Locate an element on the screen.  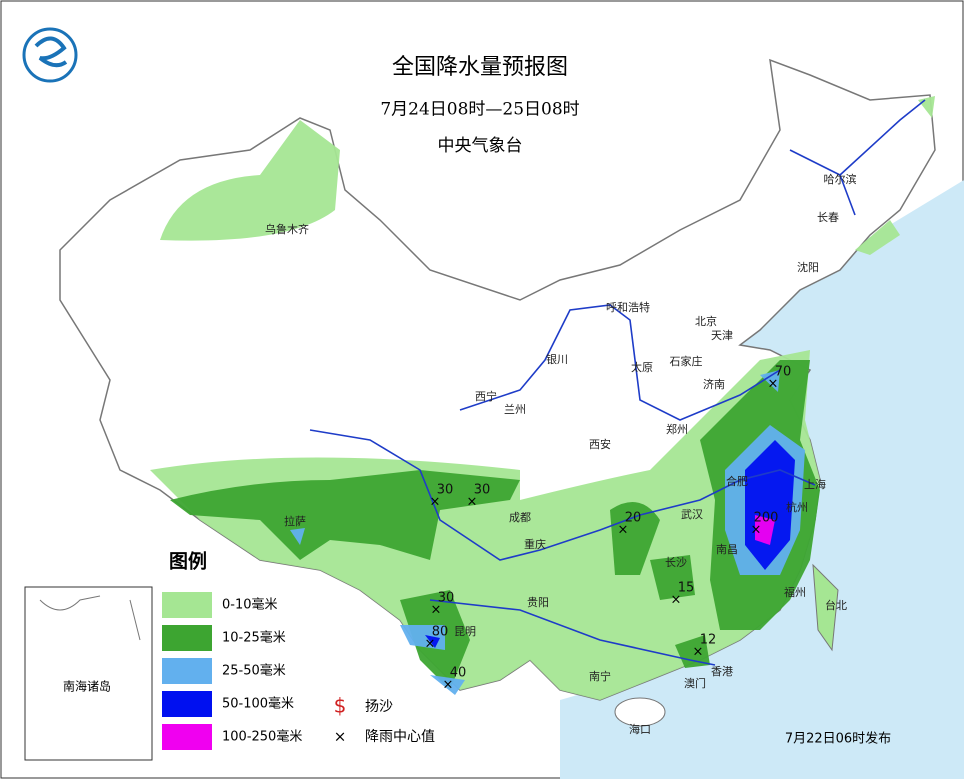
city-label: 海口 is located at coordinates (640, 729).